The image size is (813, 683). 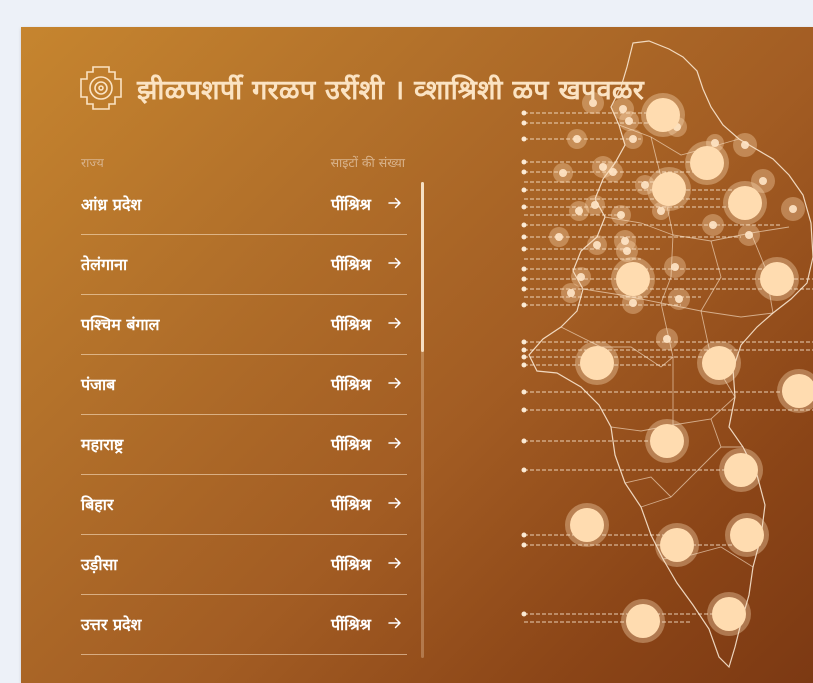 What do you see at coordinates (111, 204) in the screenshot?
I see `state-name: आंध्र प्रदेश` at bounding box center [111, 204].